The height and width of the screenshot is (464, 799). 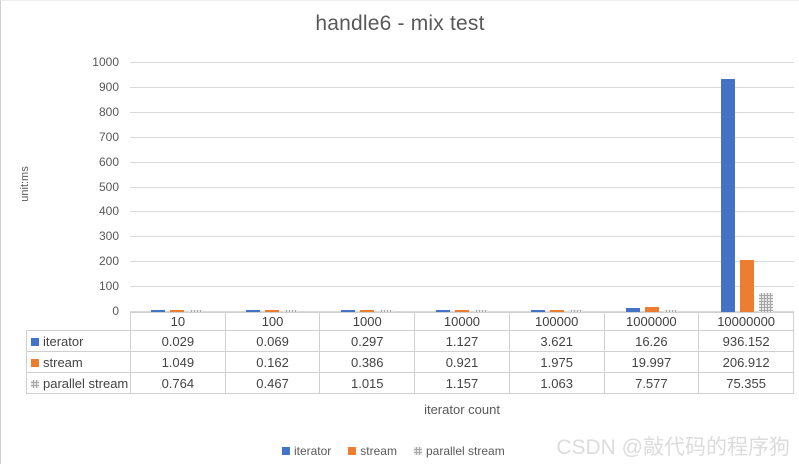 What do you see at coordinates (108, 286) in the screenshot?
I see `y-axis-tick-label: 100` at bounding box center [108, 286].